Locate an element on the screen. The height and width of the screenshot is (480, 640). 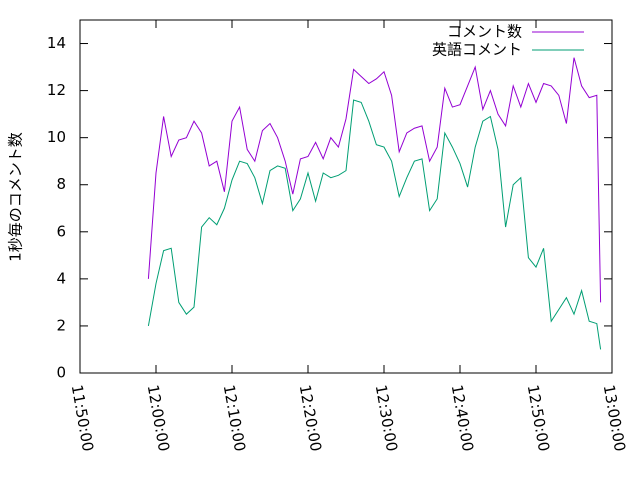
y-tick-label: 6 is located at coordinates (61, 231).